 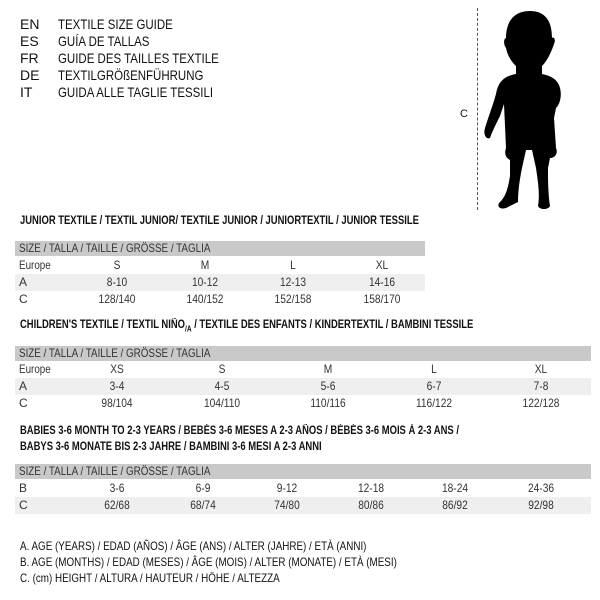 What do you see at coordinates (464, 114) in the screenshot?
I see `height-measure-label: C` at bounding box center [464, 114].